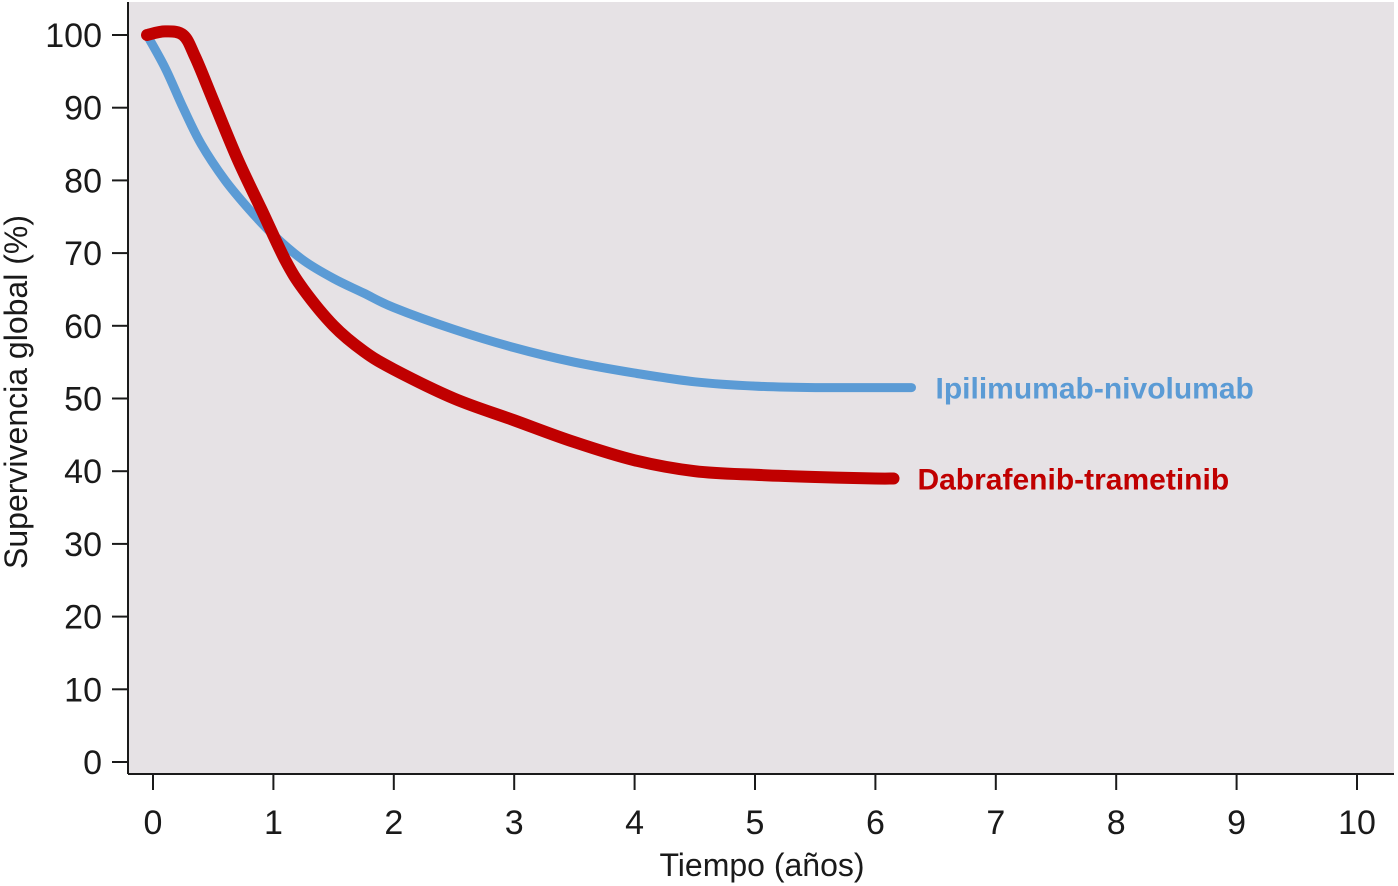 This screenshot has width=1398, height=886. I want to click on x-axis-title: Tiempo (años), so click(761, 865).